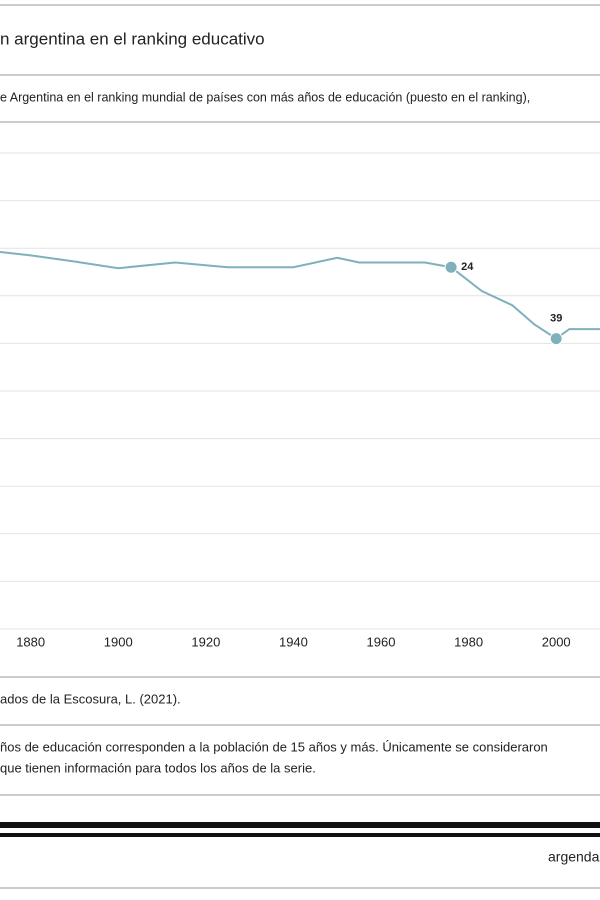  Describe the element at coordinates (132, 38) in the screenshot. I see `title: n argentina en el ranking educativo` at that location.